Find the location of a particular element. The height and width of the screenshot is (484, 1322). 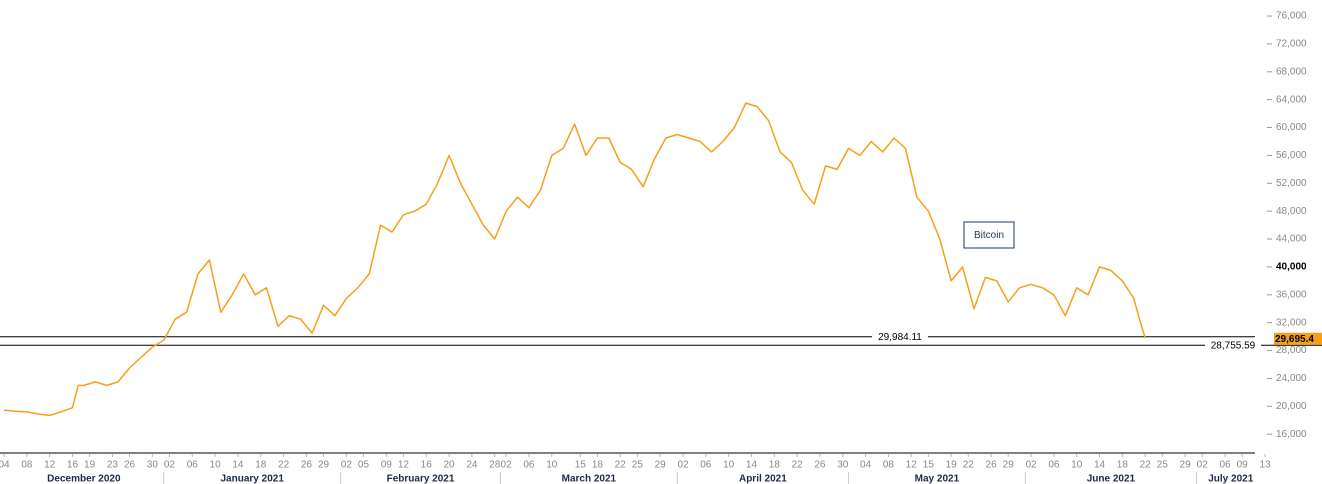

y-tick-label: 56,000 is located at coordinates (1291, 155).